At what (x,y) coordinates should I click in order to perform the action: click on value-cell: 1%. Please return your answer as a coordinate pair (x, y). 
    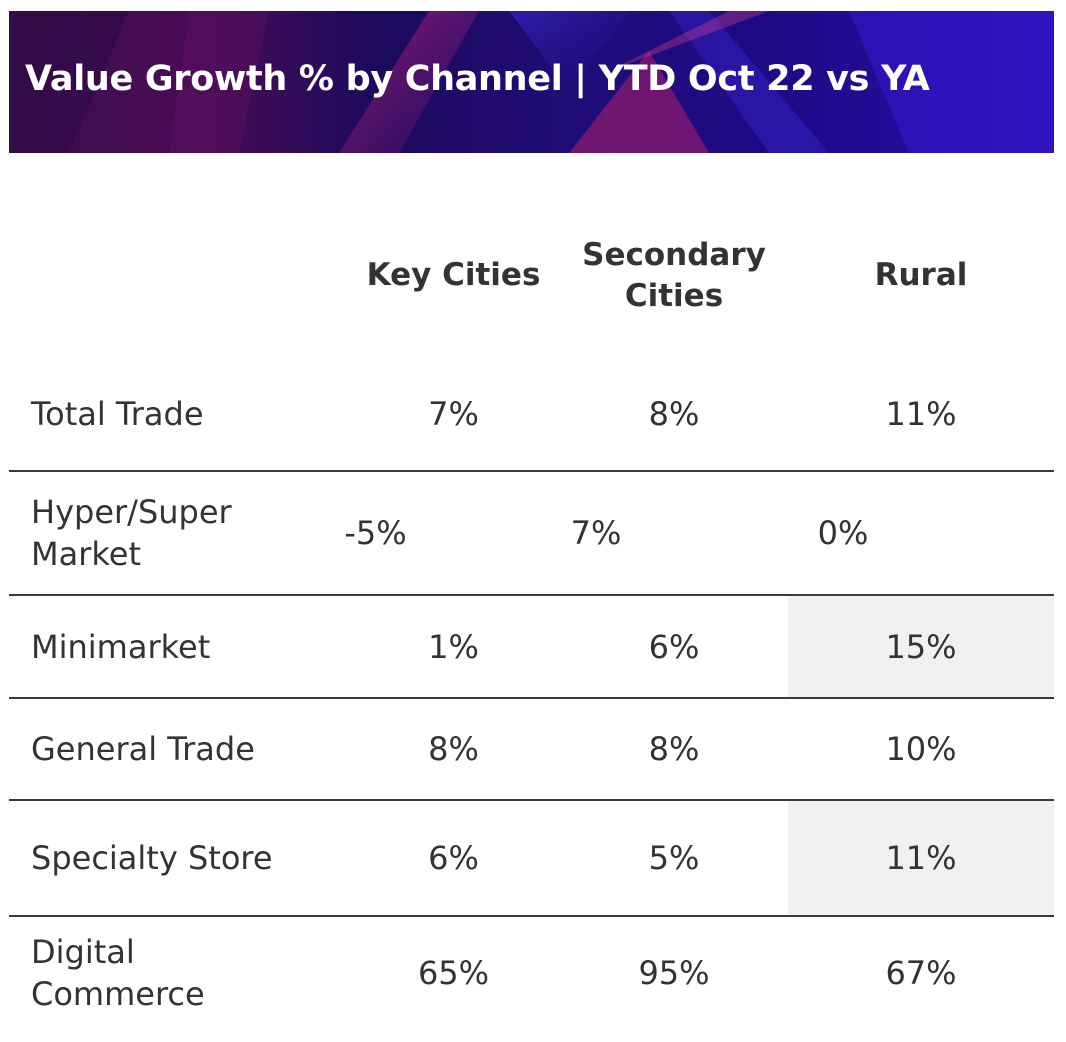
    Looking at the image, I should click on (453, 646).